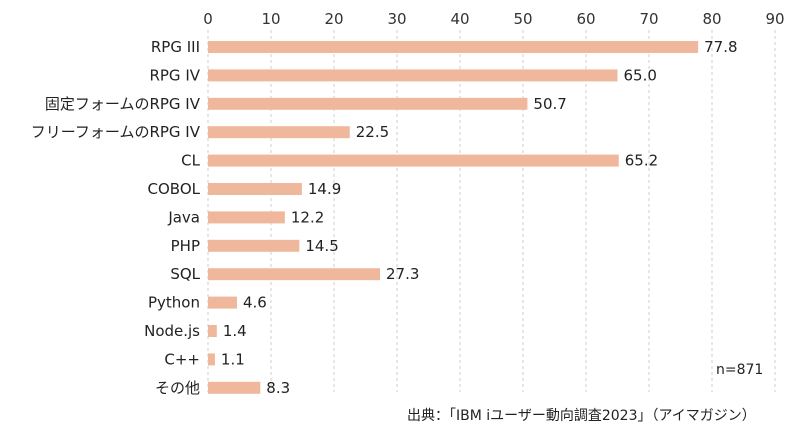 The width and height of the screenshot is (800, 440). I want to click on category-label: CL, so click(190, 161).